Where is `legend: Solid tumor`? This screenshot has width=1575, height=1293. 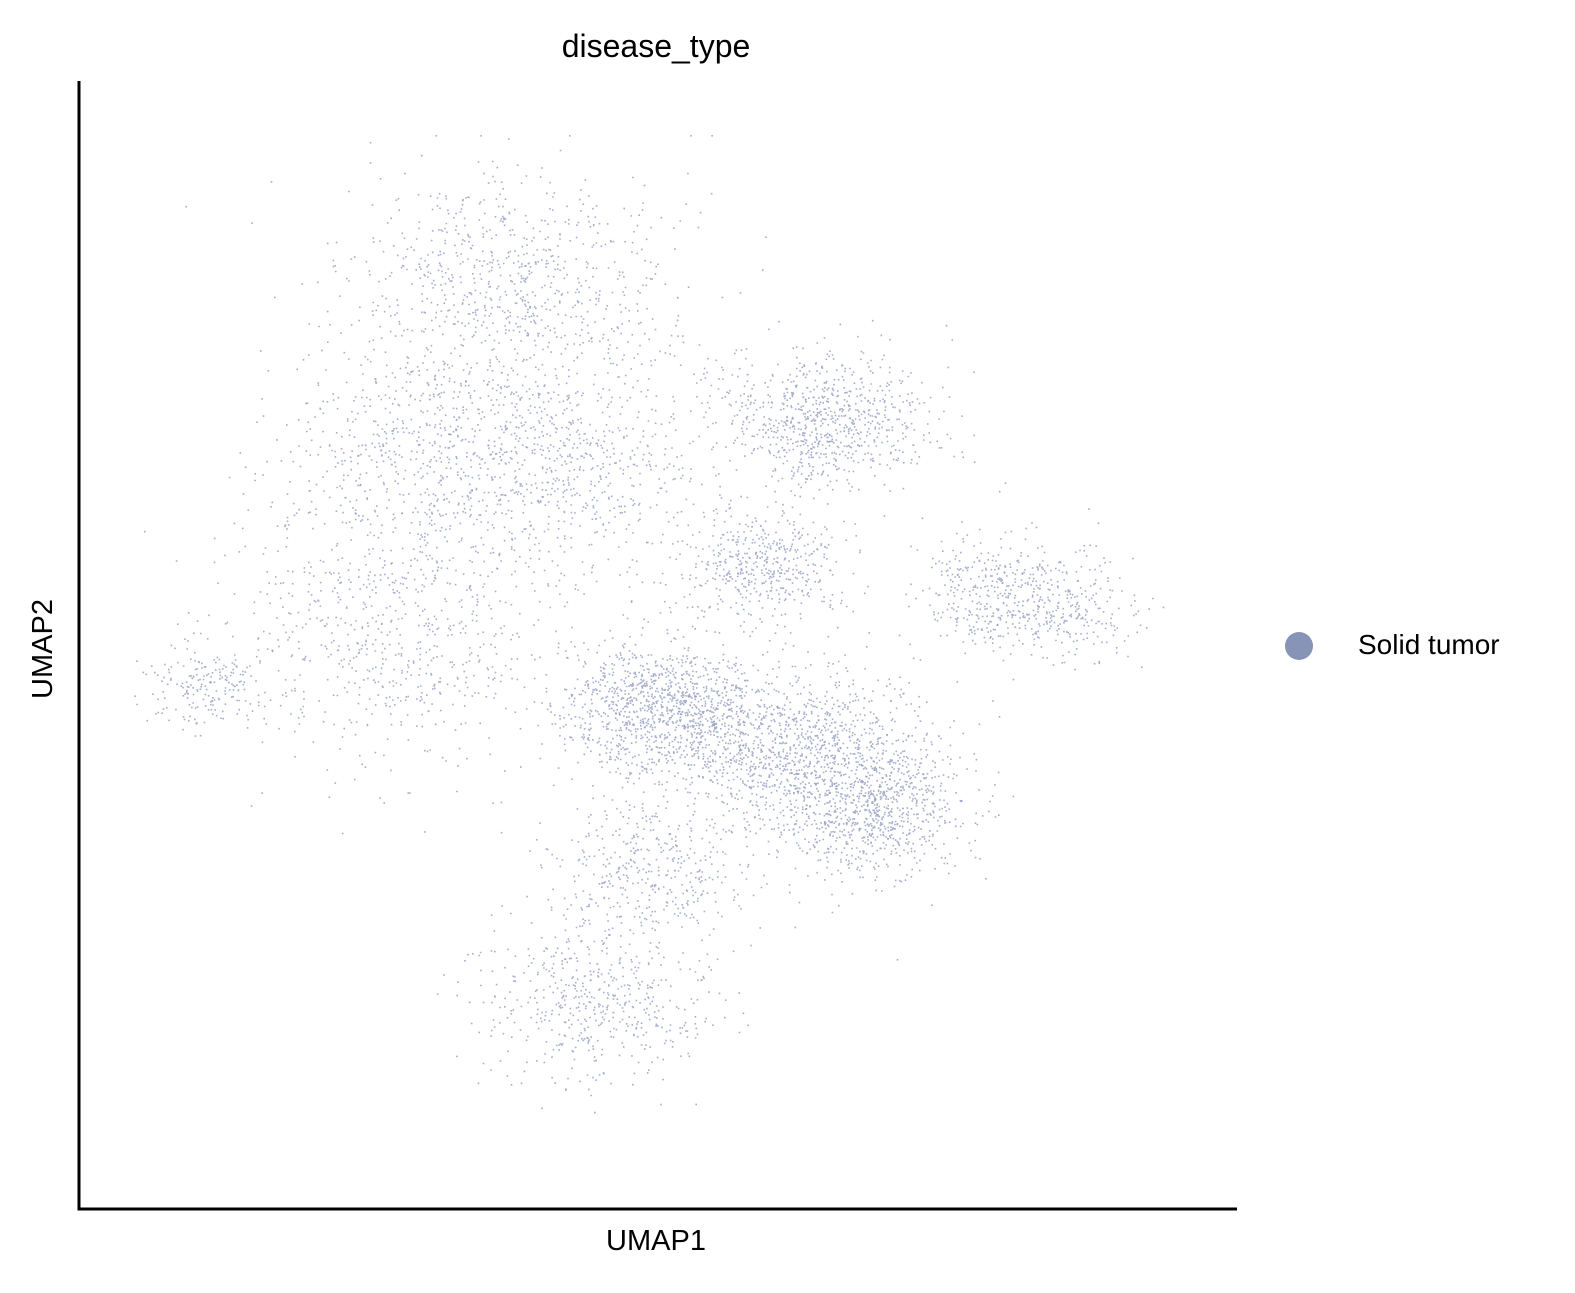
legend: Solid tumor is located at coordinates (1392, 644).